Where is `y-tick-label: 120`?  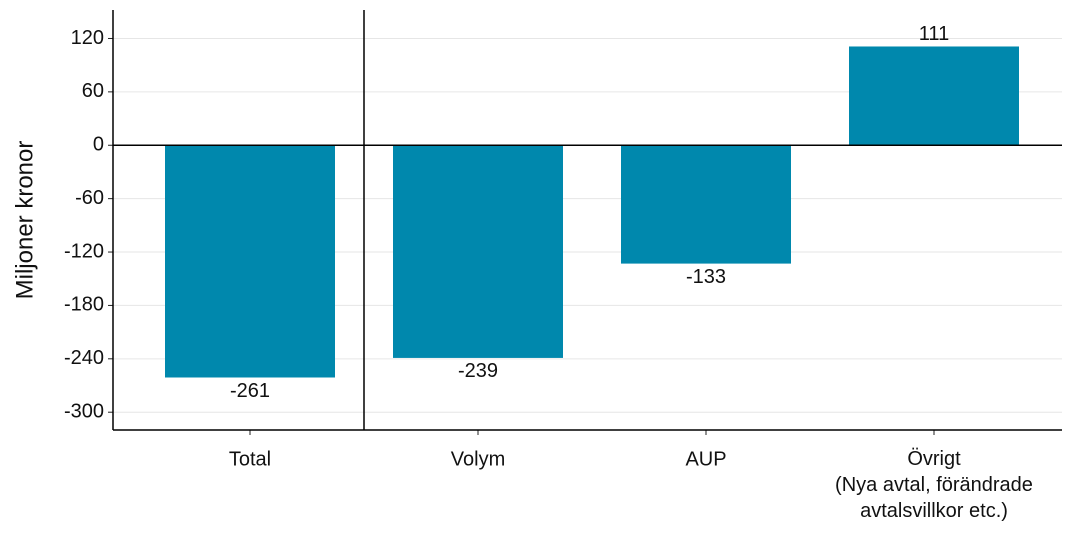
y-tick-label: 120 is located at coordinates (87, 38).